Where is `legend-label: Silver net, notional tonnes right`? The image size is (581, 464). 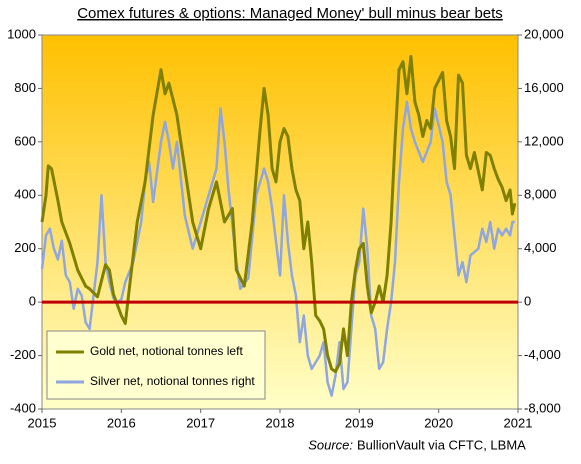
legend-label: Silver net, notional tonnes right is located at coordinates (172, 381).